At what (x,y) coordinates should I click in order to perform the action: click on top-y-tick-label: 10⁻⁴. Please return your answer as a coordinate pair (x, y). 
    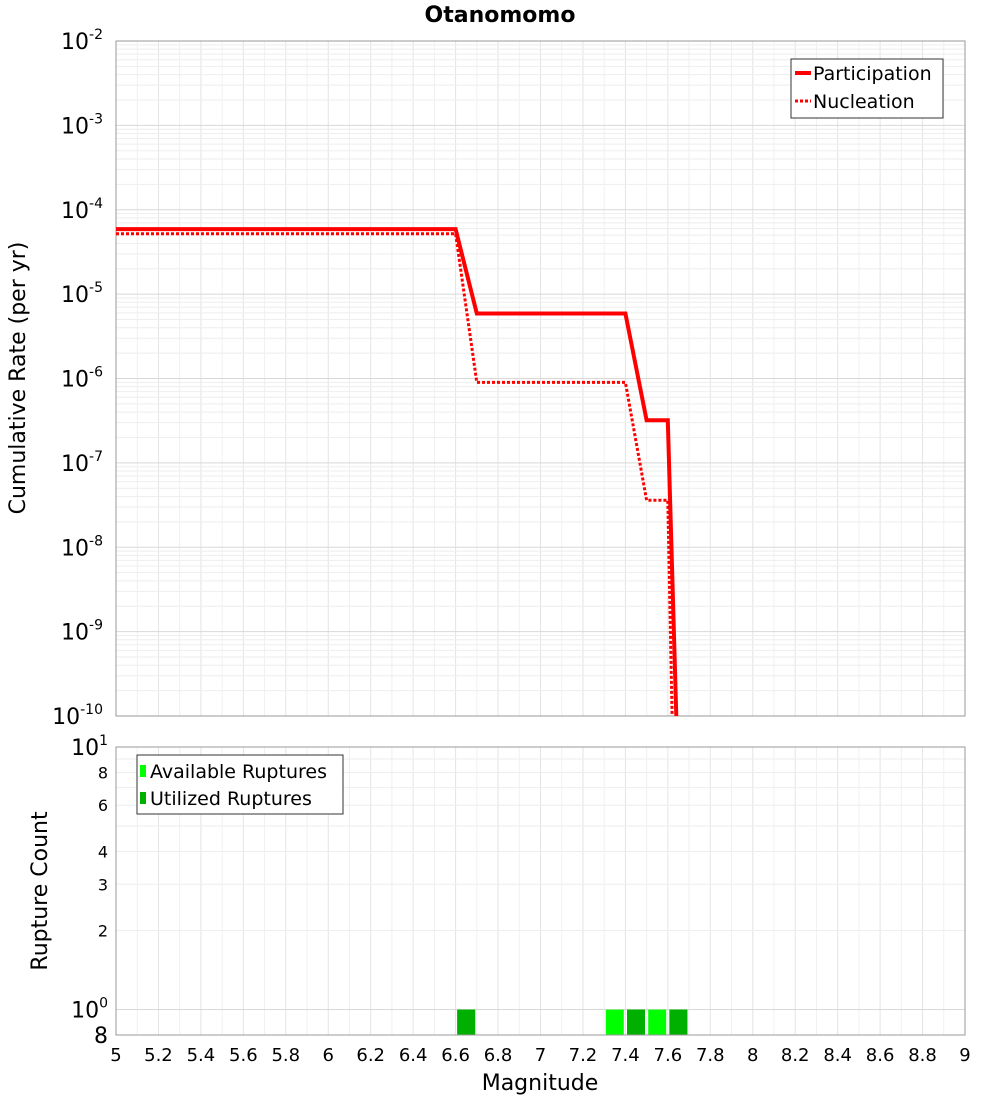
    Looking at the image, I should click on (82, 210).